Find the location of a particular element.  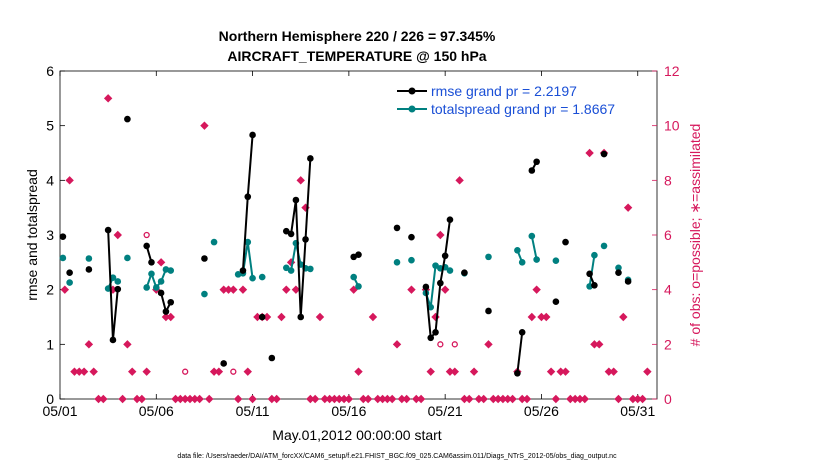

y-axis-right: 0 2 4 6 8 10 12 is located at coordinates (666, 235).